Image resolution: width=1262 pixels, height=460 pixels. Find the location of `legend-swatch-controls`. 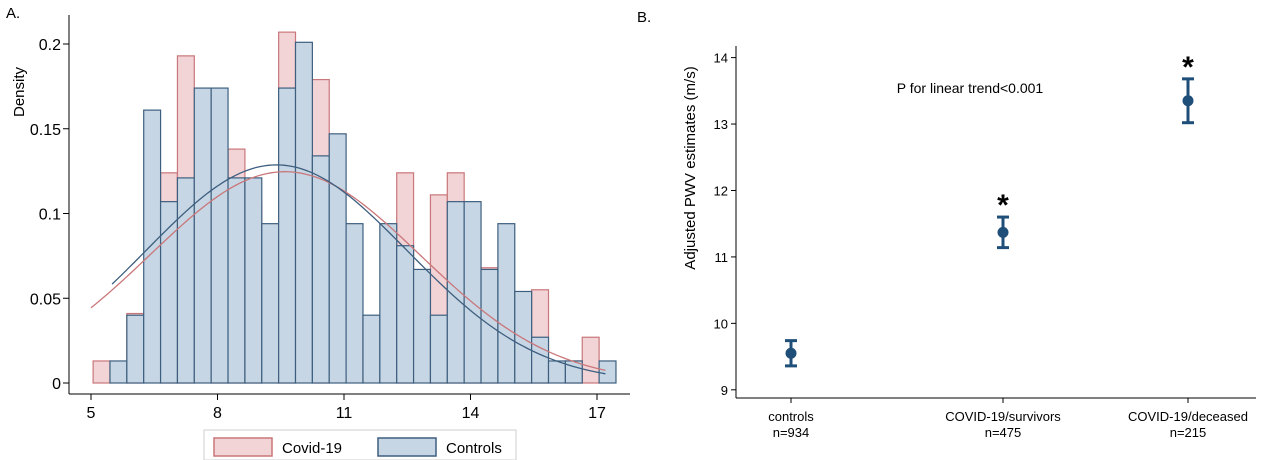

legend-swatch-controls is located at coordinates (407, 447).